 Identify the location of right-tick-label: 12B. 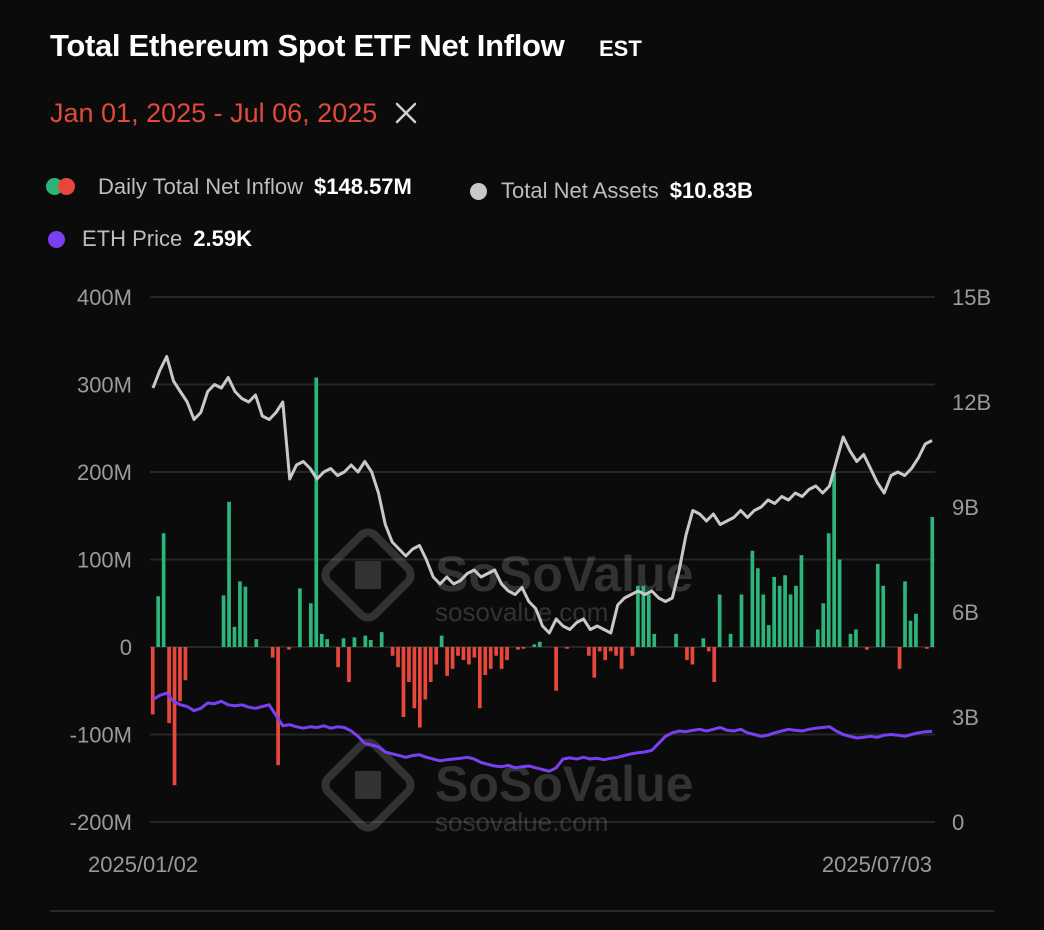
(971, 402).